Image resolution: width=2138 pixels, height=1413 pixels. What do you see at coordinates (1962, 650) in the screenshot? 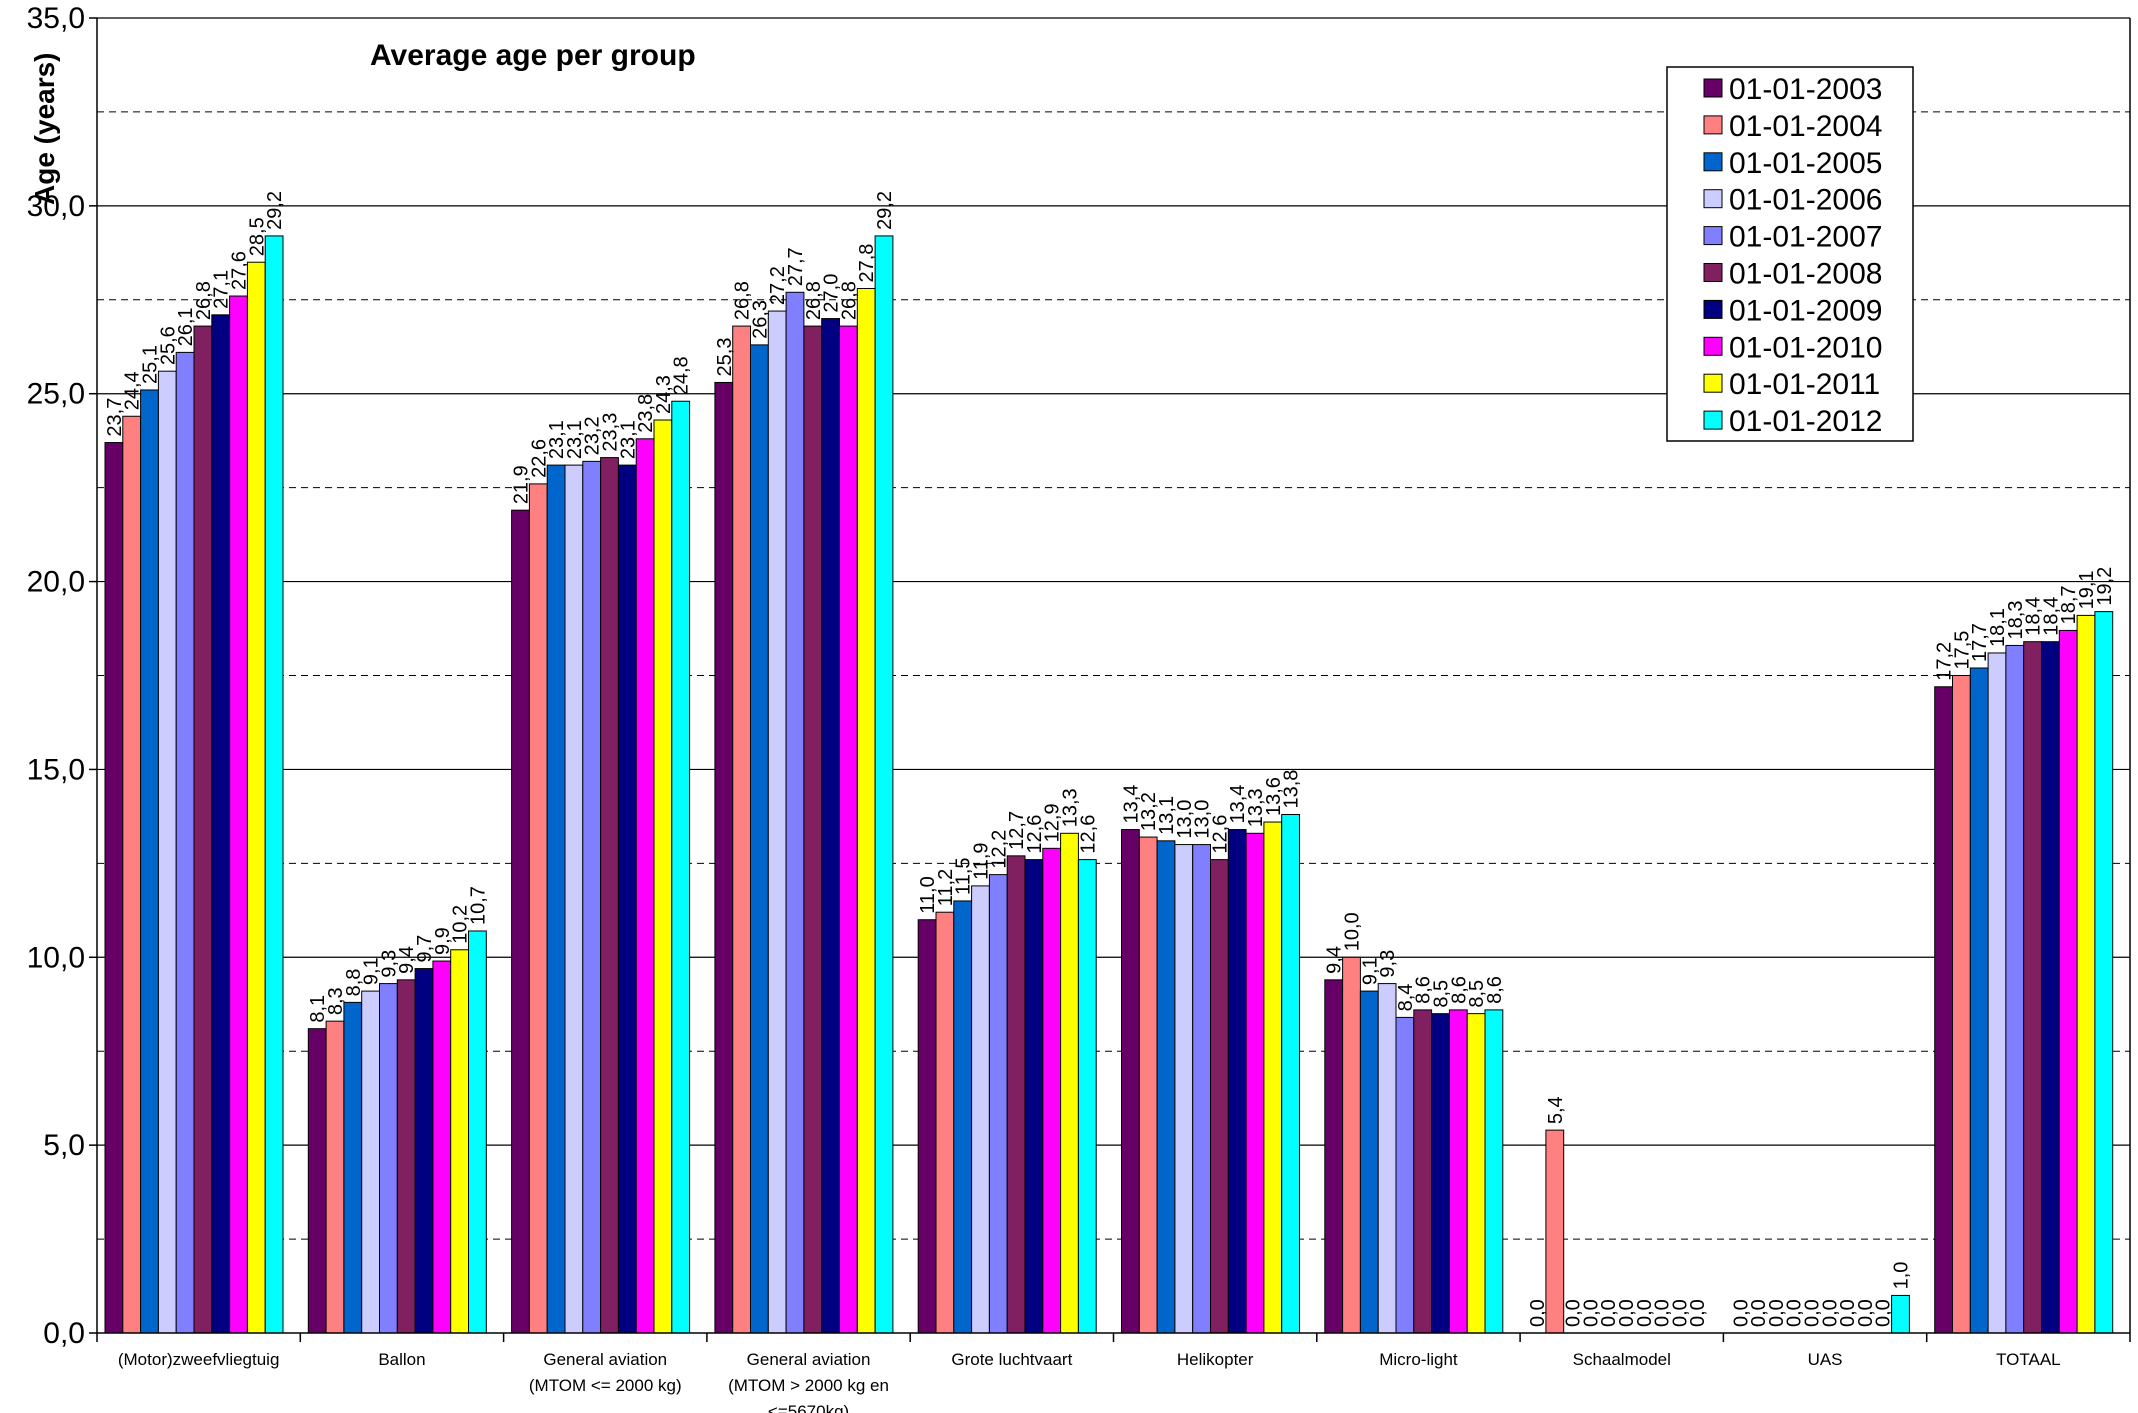
I see `data-label: 17,5` at bounding box center [1962, 650].